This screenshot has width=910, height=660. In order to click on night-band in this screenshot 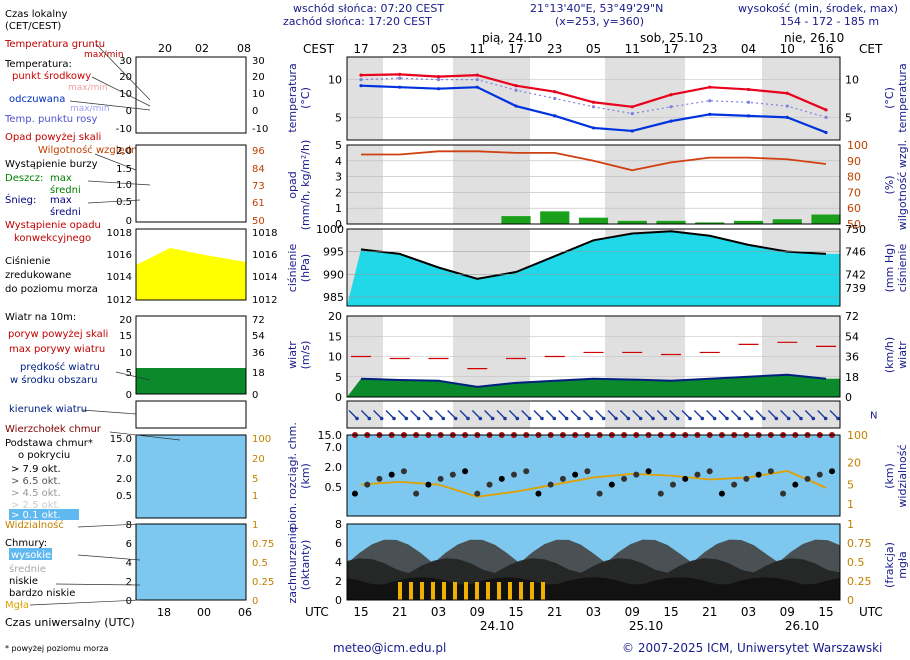, I will do `click(491, 414)`.